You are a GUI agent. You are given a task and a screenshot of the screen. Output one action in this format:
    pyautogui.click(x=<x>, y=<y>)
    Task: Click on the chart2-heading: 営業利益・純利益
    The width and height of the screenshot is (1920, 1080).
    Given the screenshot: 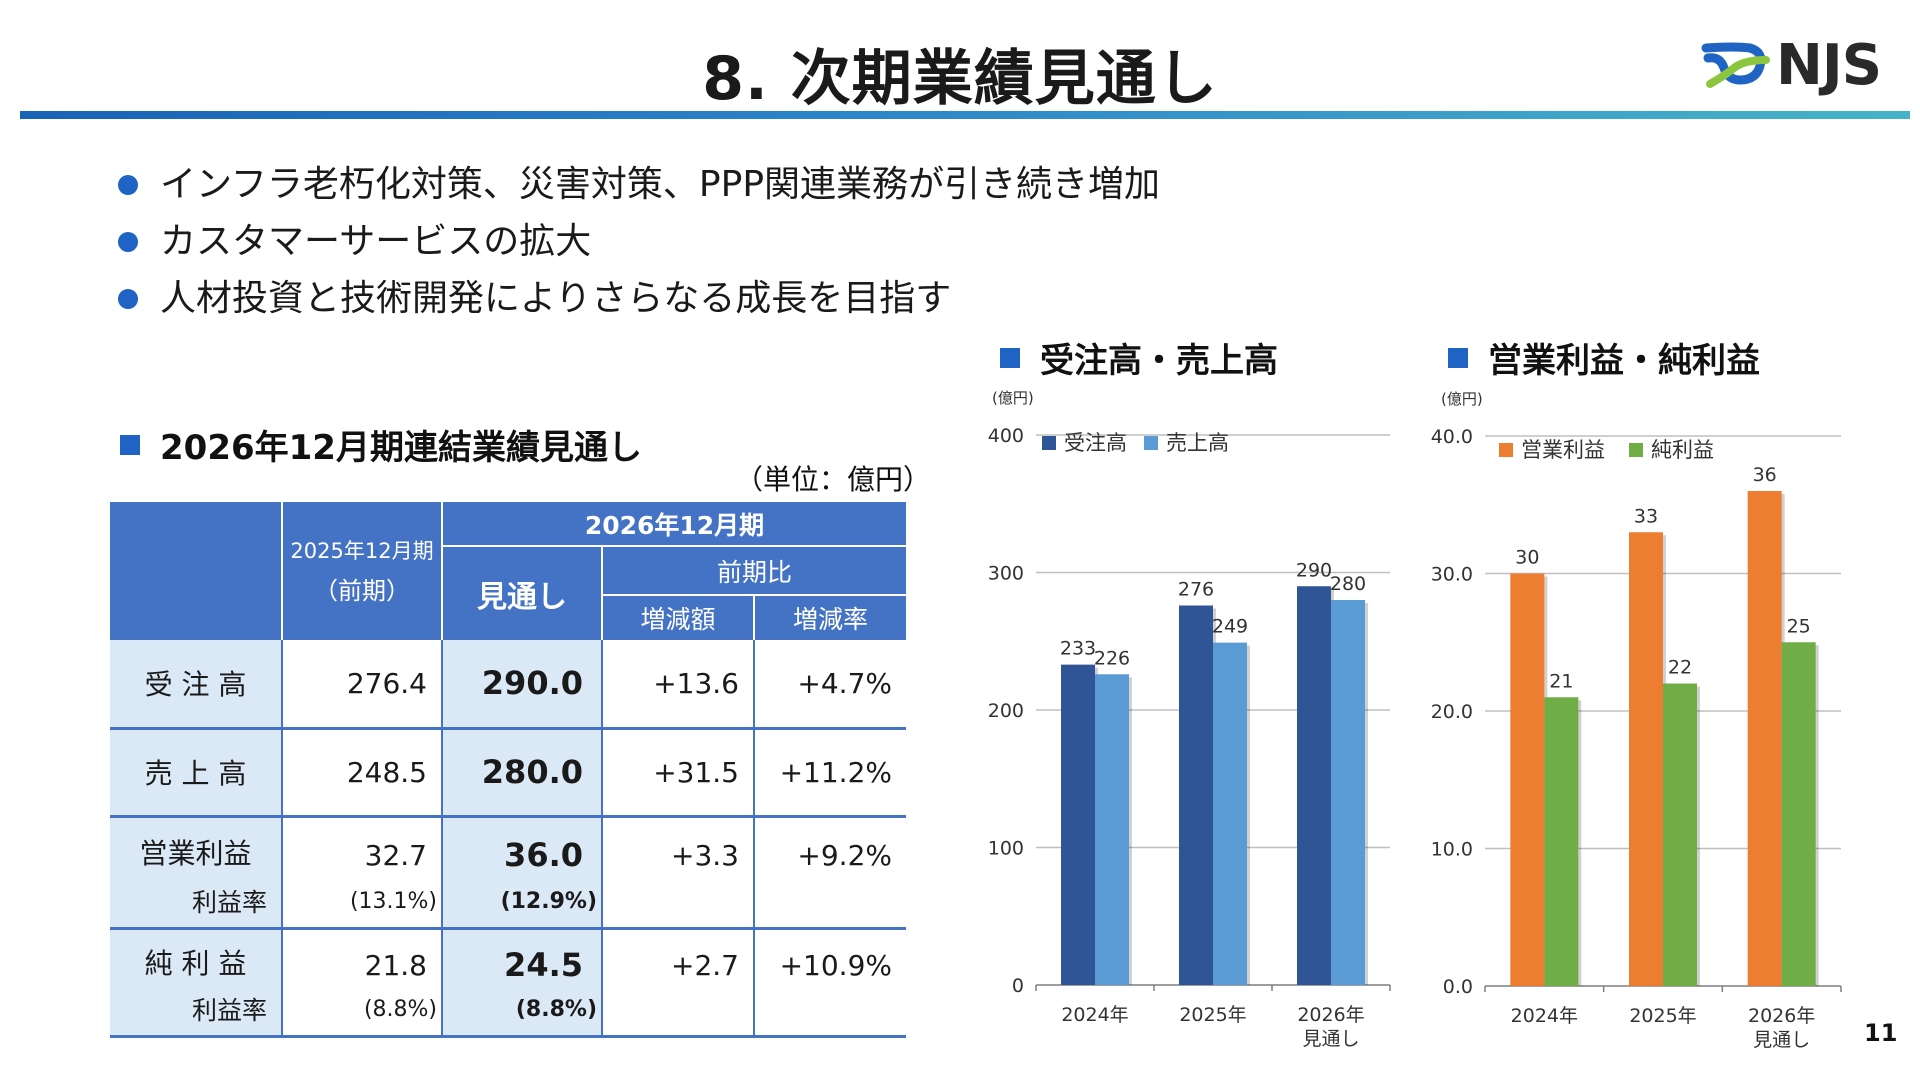 What is the action you would take?
    pyautogui.click(x=1604, y=357)
    